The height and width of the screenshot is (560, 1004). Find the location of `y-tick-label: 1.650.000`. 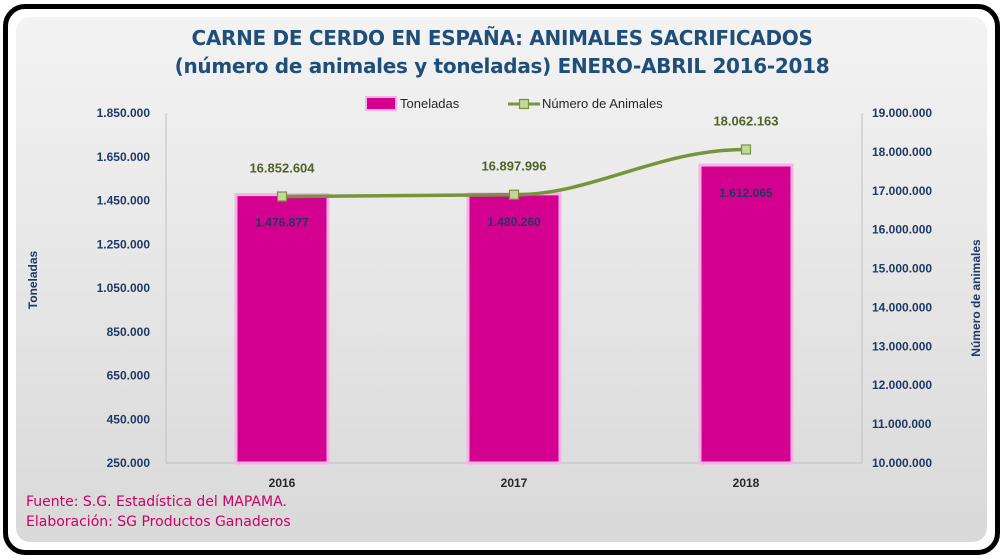

y-tick-label: 1.650.000 is located at coordinates (124, 157).